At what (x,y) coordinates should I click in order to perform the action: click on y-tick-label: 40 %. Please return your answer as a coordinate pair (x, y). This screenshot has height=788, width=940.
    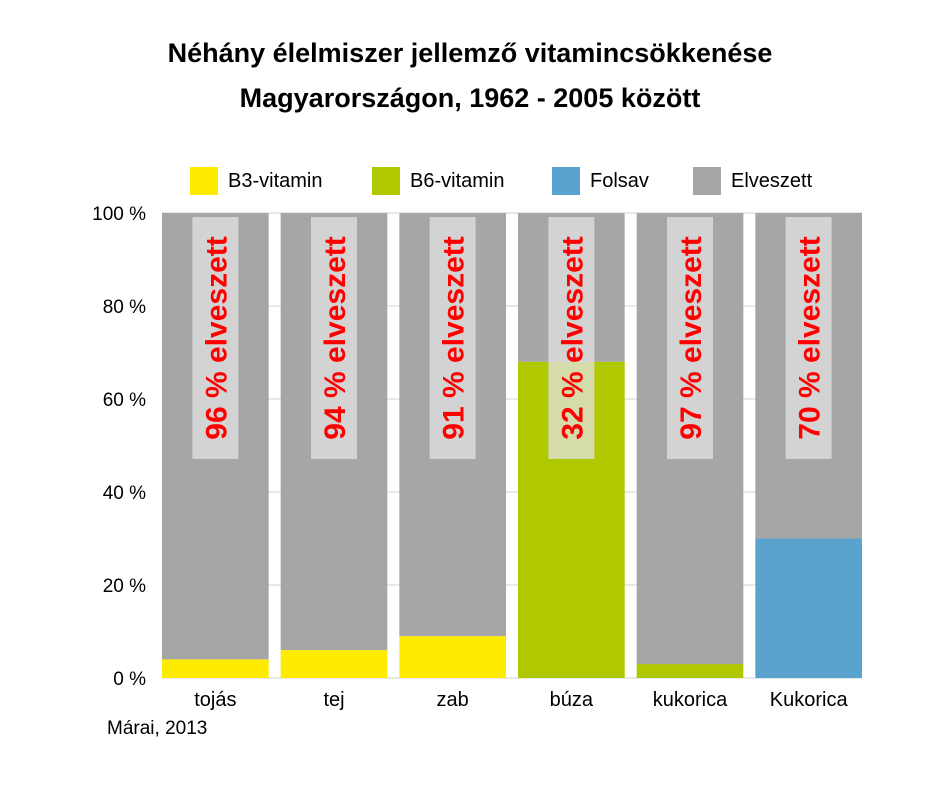
    Looking at the image, I should click on (124, 493).